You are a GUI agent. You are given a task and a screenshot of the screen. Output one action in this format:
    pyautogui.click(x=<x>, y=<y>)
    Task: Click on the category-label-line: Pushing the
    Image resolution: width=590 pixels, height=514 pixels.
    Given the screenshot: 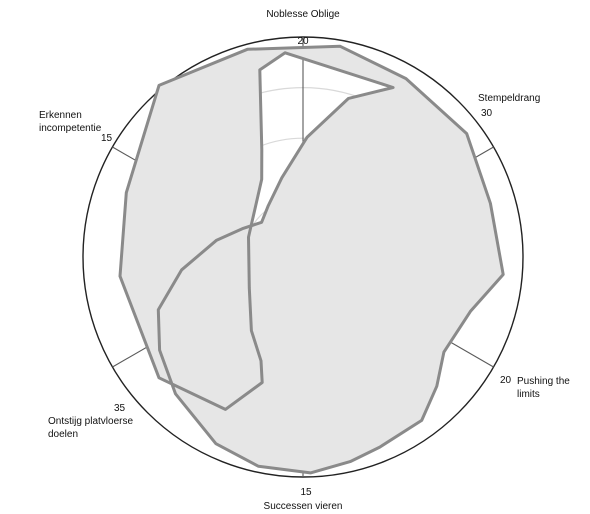 What is the action you would take?
    pyautogui.click(x=543, y=381)
    